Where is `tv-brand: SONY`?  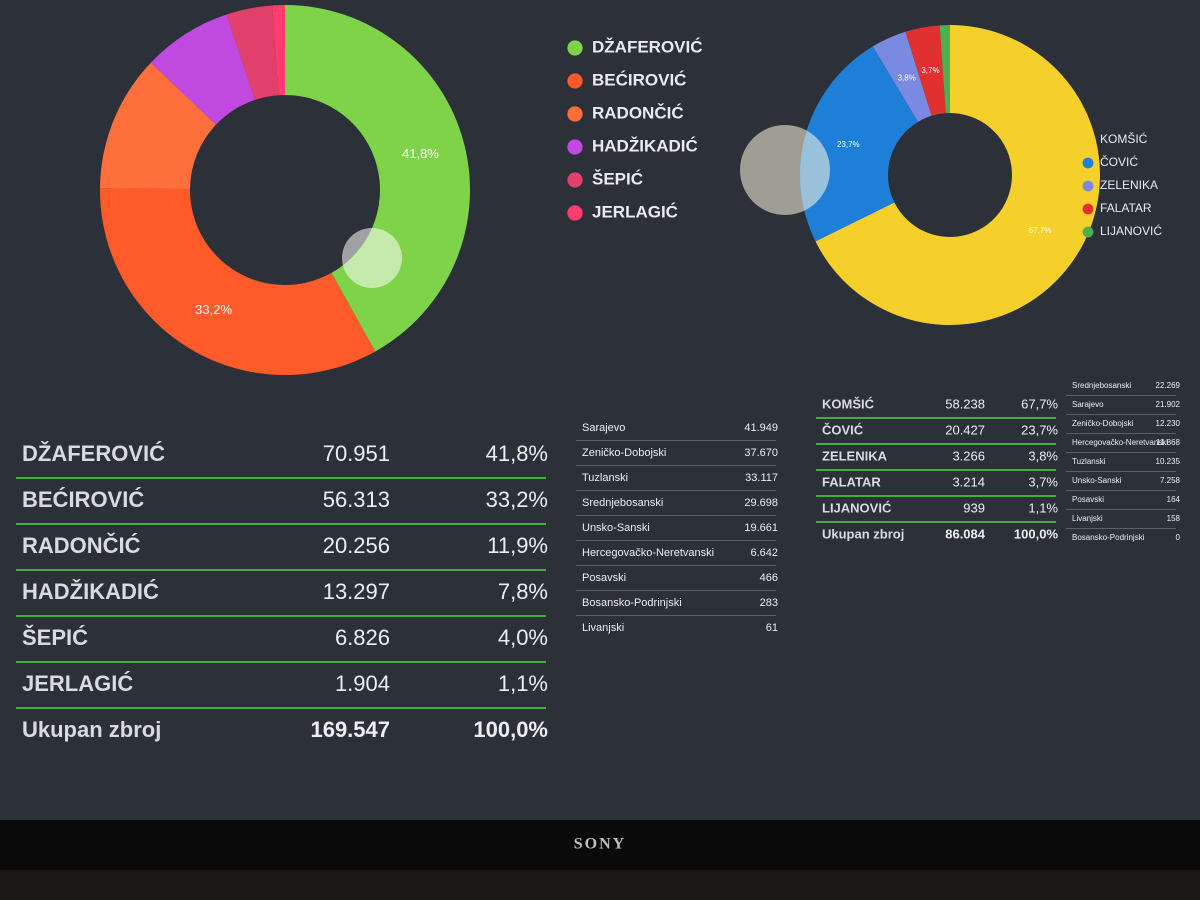 tv-brand: SONY is located at coordinates (600, 844).